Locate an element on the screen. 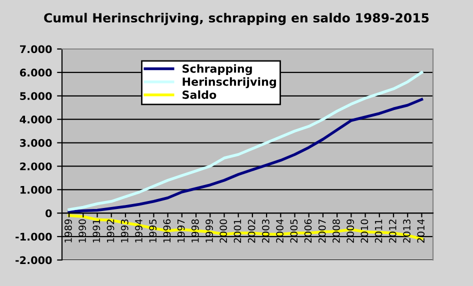 This screenshot has height=286, width=473. x-tick-label: 1999 is located at coordinates (209, 230).